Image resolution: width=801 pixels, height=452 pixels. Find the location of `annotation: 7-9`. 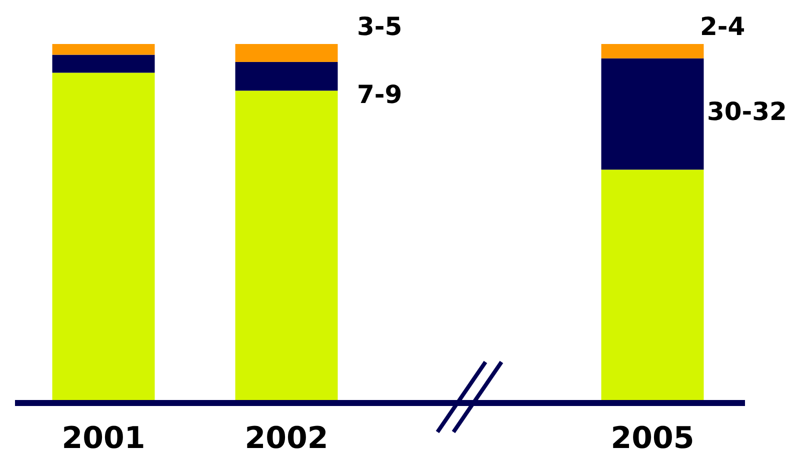

annotation: 7-9 is located at coordinates (379, 94).